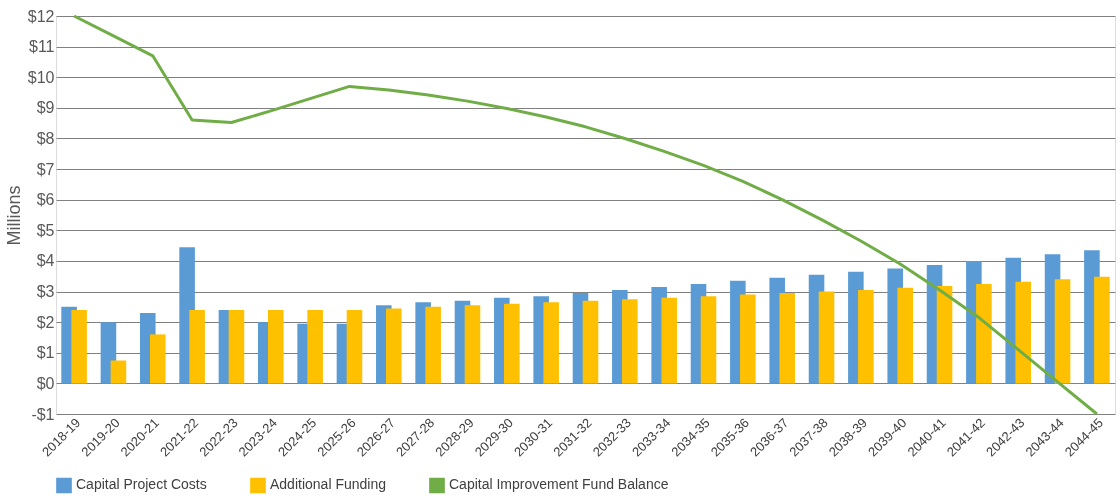  What do you see at coordinates (45, 108) in the screenshot?
I see `y-tick-label: $9` at bounding box center [45, 108].